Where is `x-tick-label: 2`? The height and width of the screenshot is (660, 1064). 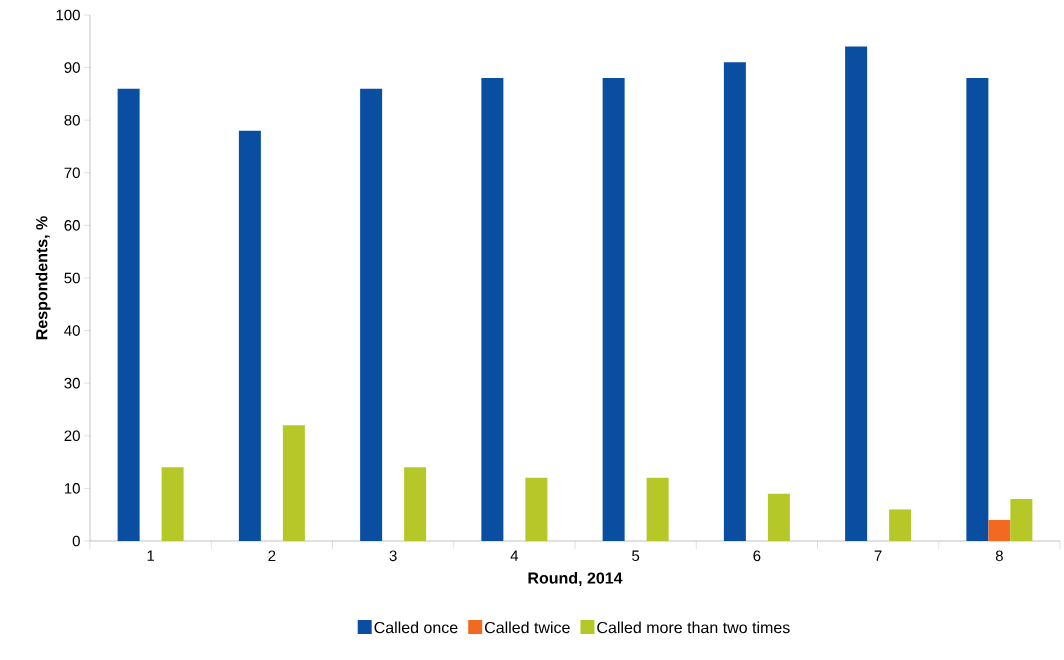
x-tick-label: 2 is located at coordinates (272, 555).